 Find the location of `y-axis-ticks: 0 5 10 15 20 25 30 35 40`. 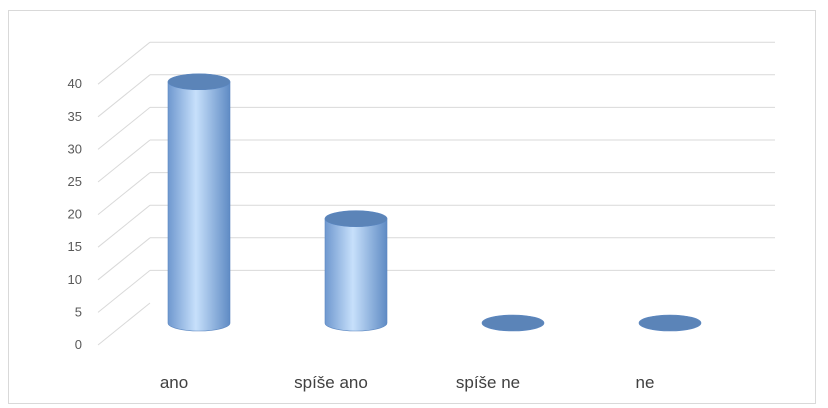

y-axis-ticks: 0 5 10 15 20 25 30 35 40 is located at coordinates (75, 214).